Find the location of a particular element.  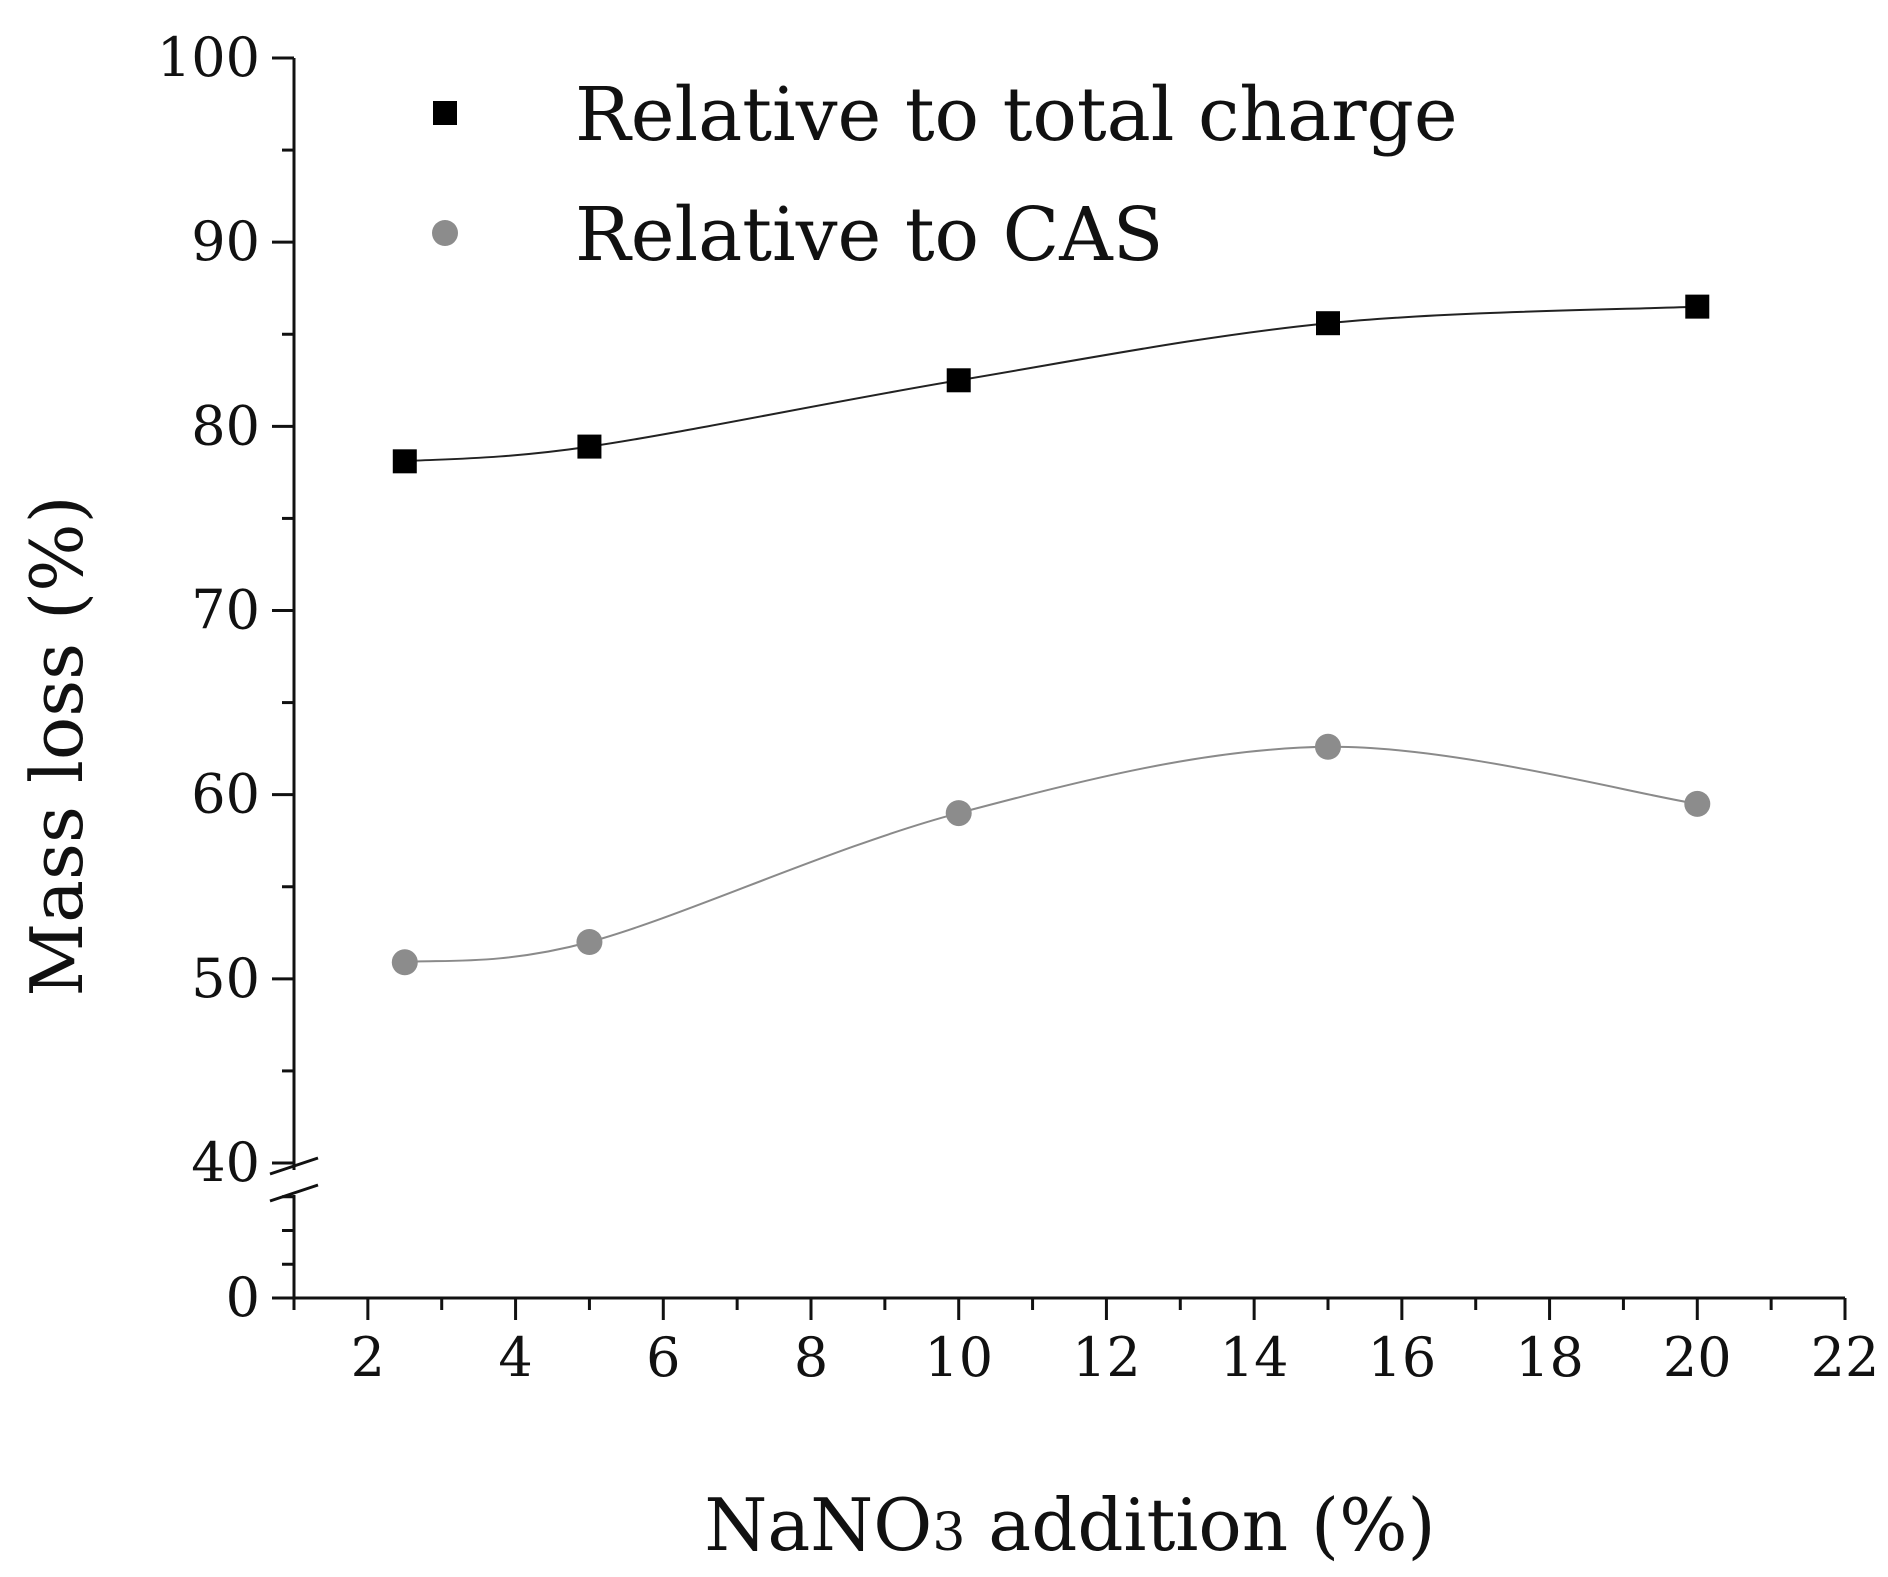

x-tick-label: 8 is located at coordinates (811, 1357).